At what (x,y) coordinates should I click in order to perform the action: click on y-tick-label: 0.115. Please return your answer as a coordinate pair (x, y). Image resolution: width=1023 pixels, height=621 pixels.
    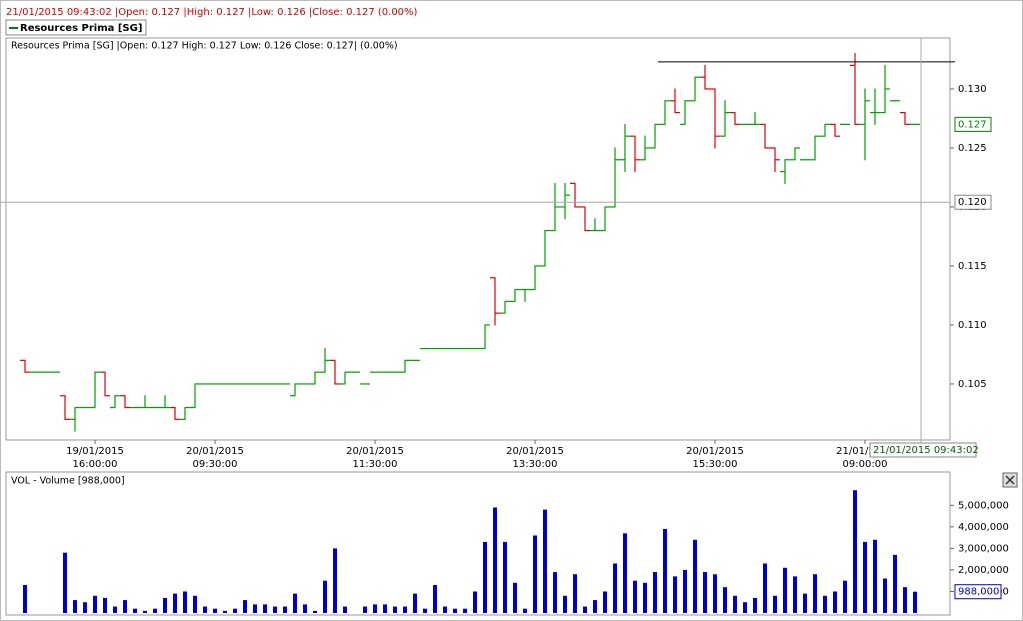
    Looking at the image, I should click on (972, 266).